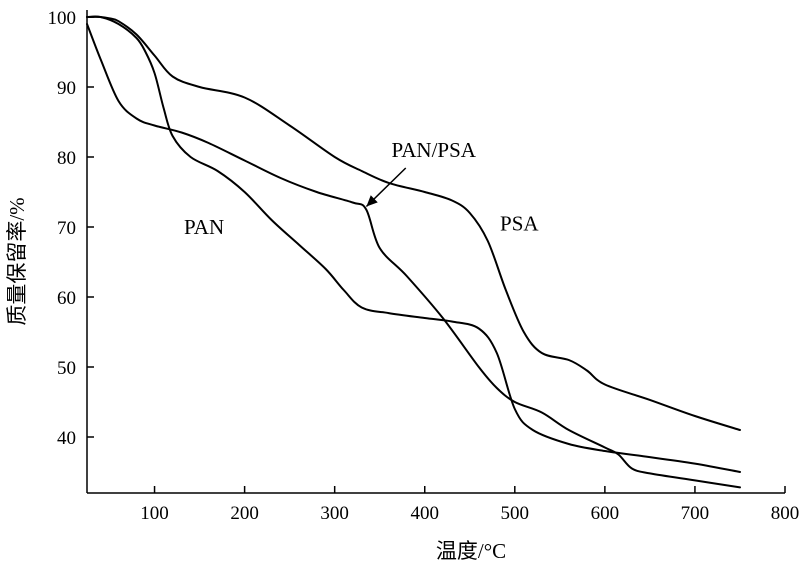 This screenshot has width=800, height=571. Describe the element at coordinates (434, 150) in the screenshot. I see `curve-label-pan-psa: PAN/PSA` at that location.